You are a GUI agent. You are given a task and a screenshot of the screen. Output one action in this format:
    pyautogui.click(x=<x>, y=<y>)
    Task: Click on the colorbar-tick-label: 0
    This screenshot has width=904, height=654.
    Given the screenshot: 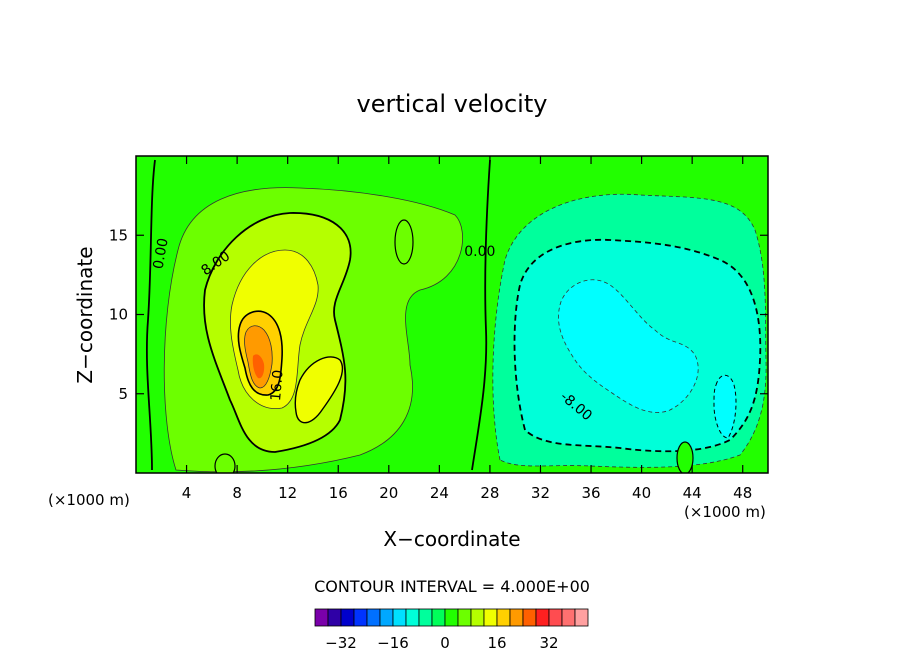 What is the action you would take?
    pyautogui.click(x=445, y=643)
    